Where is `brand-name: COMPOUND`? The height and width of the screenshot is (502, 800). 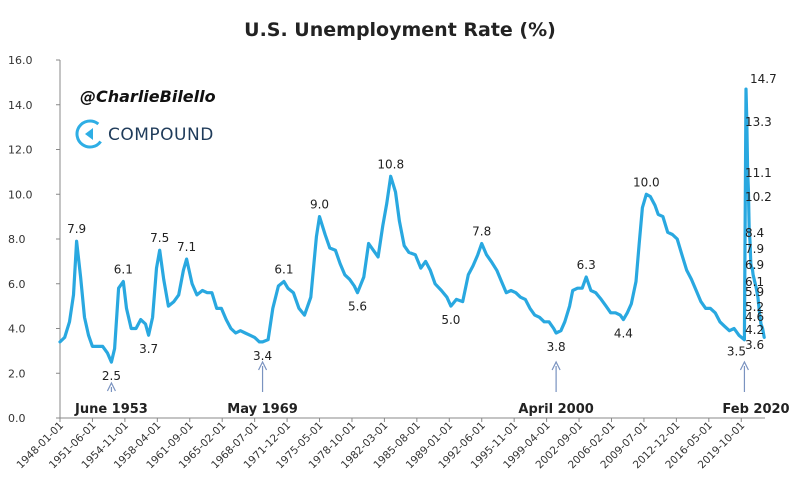 brand-name: COMPOUND is located at coordinates (161, 135).